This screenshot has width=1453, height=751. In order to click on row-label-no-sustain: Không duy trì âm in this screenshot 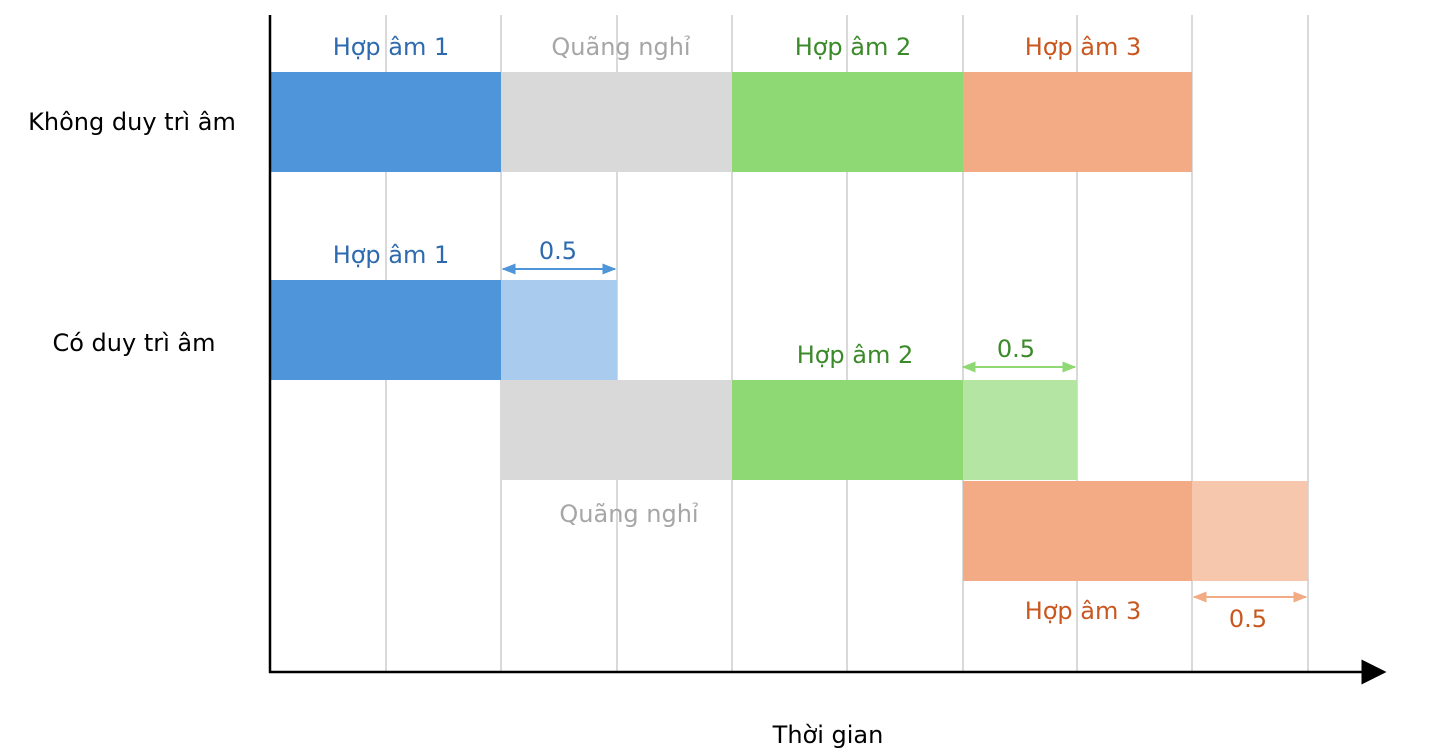, I will do `click(132, 122)`.